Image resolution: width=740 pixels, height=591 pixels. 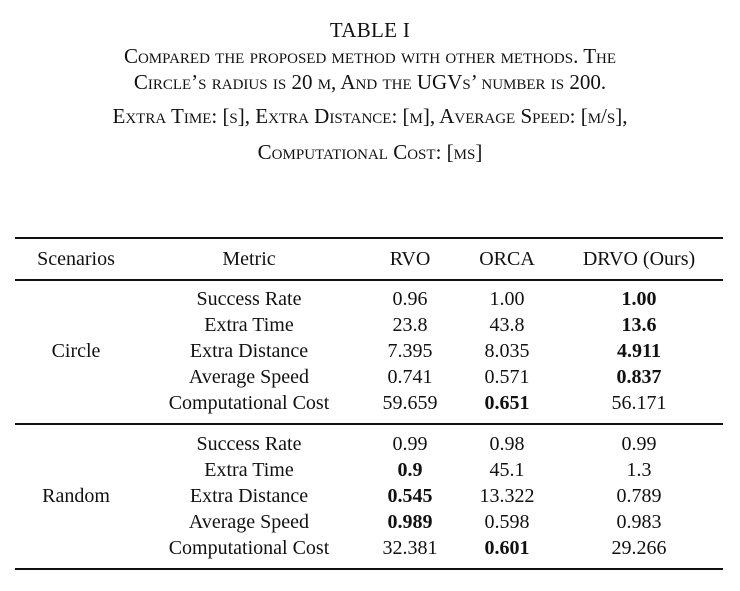 What do you see at coordinates (76, 351) in the screenshot?
I see `scenario-label: Circle` at bounding box center [76, 351].